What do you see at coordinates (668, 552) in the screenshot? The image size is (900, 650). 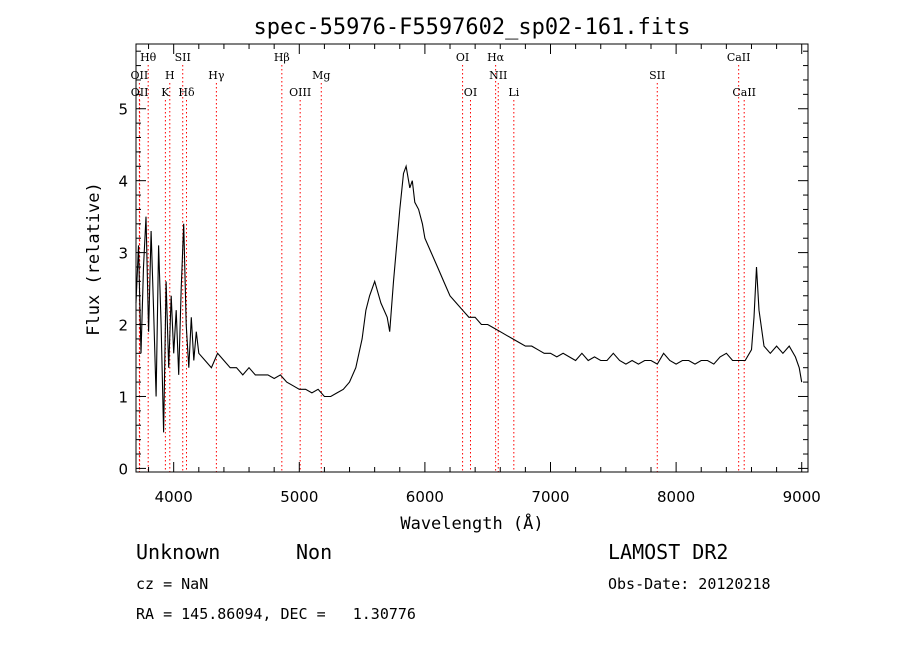 I see `data-release: LAMOST DR2` at bounding box center [668, 552].